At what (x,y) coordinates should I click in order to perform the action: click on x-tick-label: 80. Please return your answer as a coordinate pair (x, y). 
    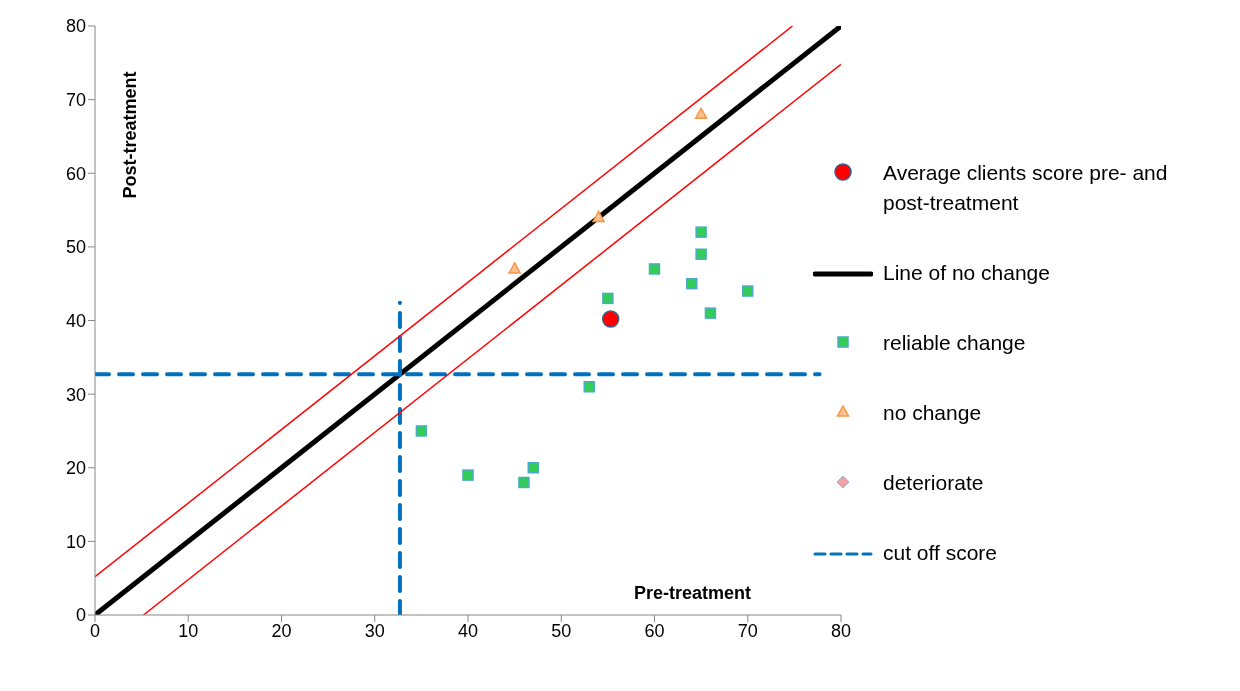
    Looking at the image, I should click on (841, 630).